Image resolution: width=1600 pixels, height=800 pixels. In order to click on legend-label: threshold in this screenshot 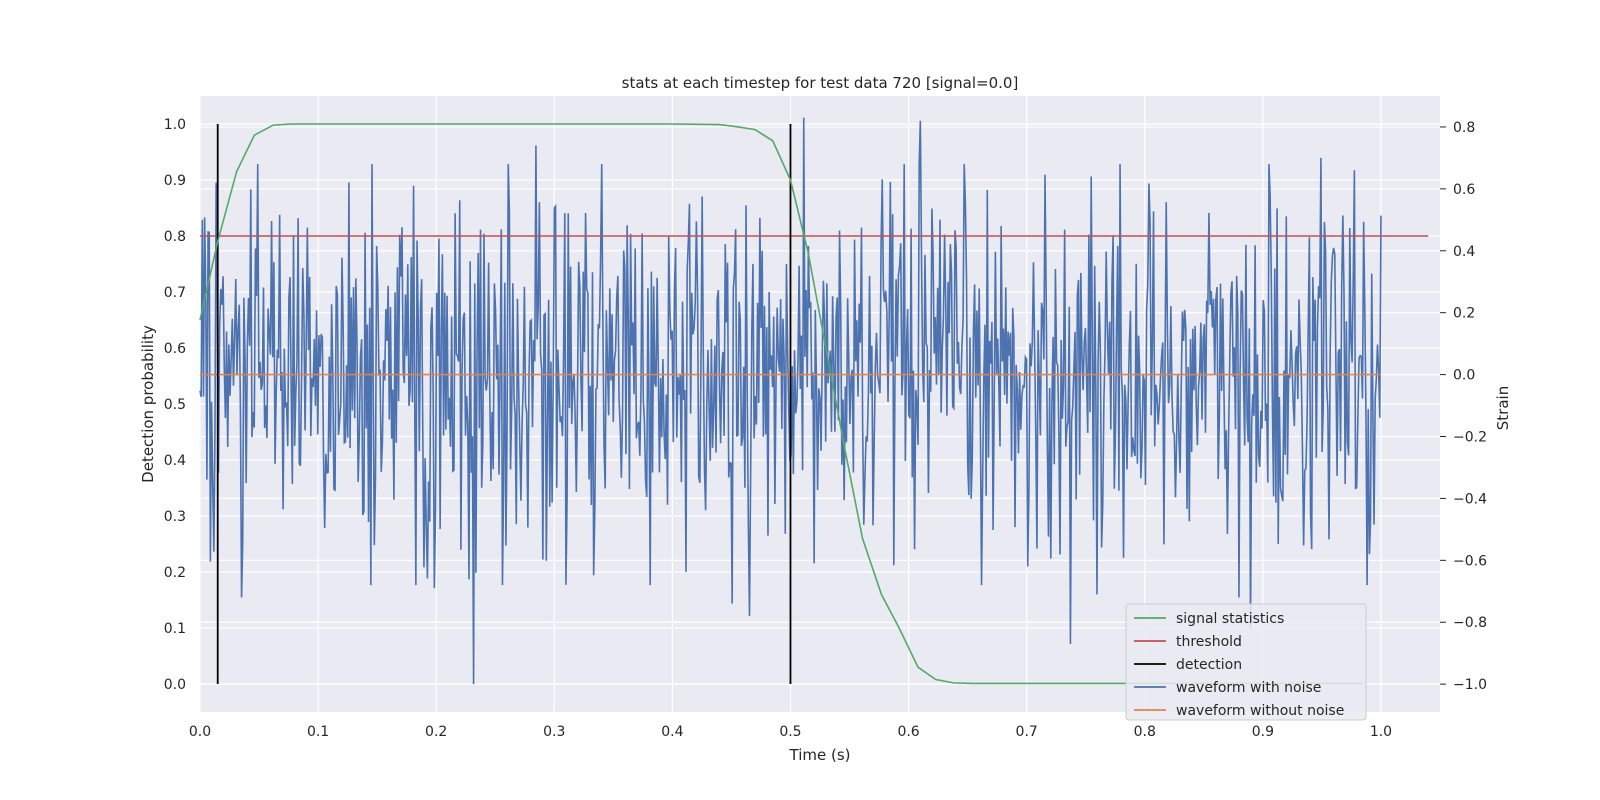, I will do `click(1209, 642)`.